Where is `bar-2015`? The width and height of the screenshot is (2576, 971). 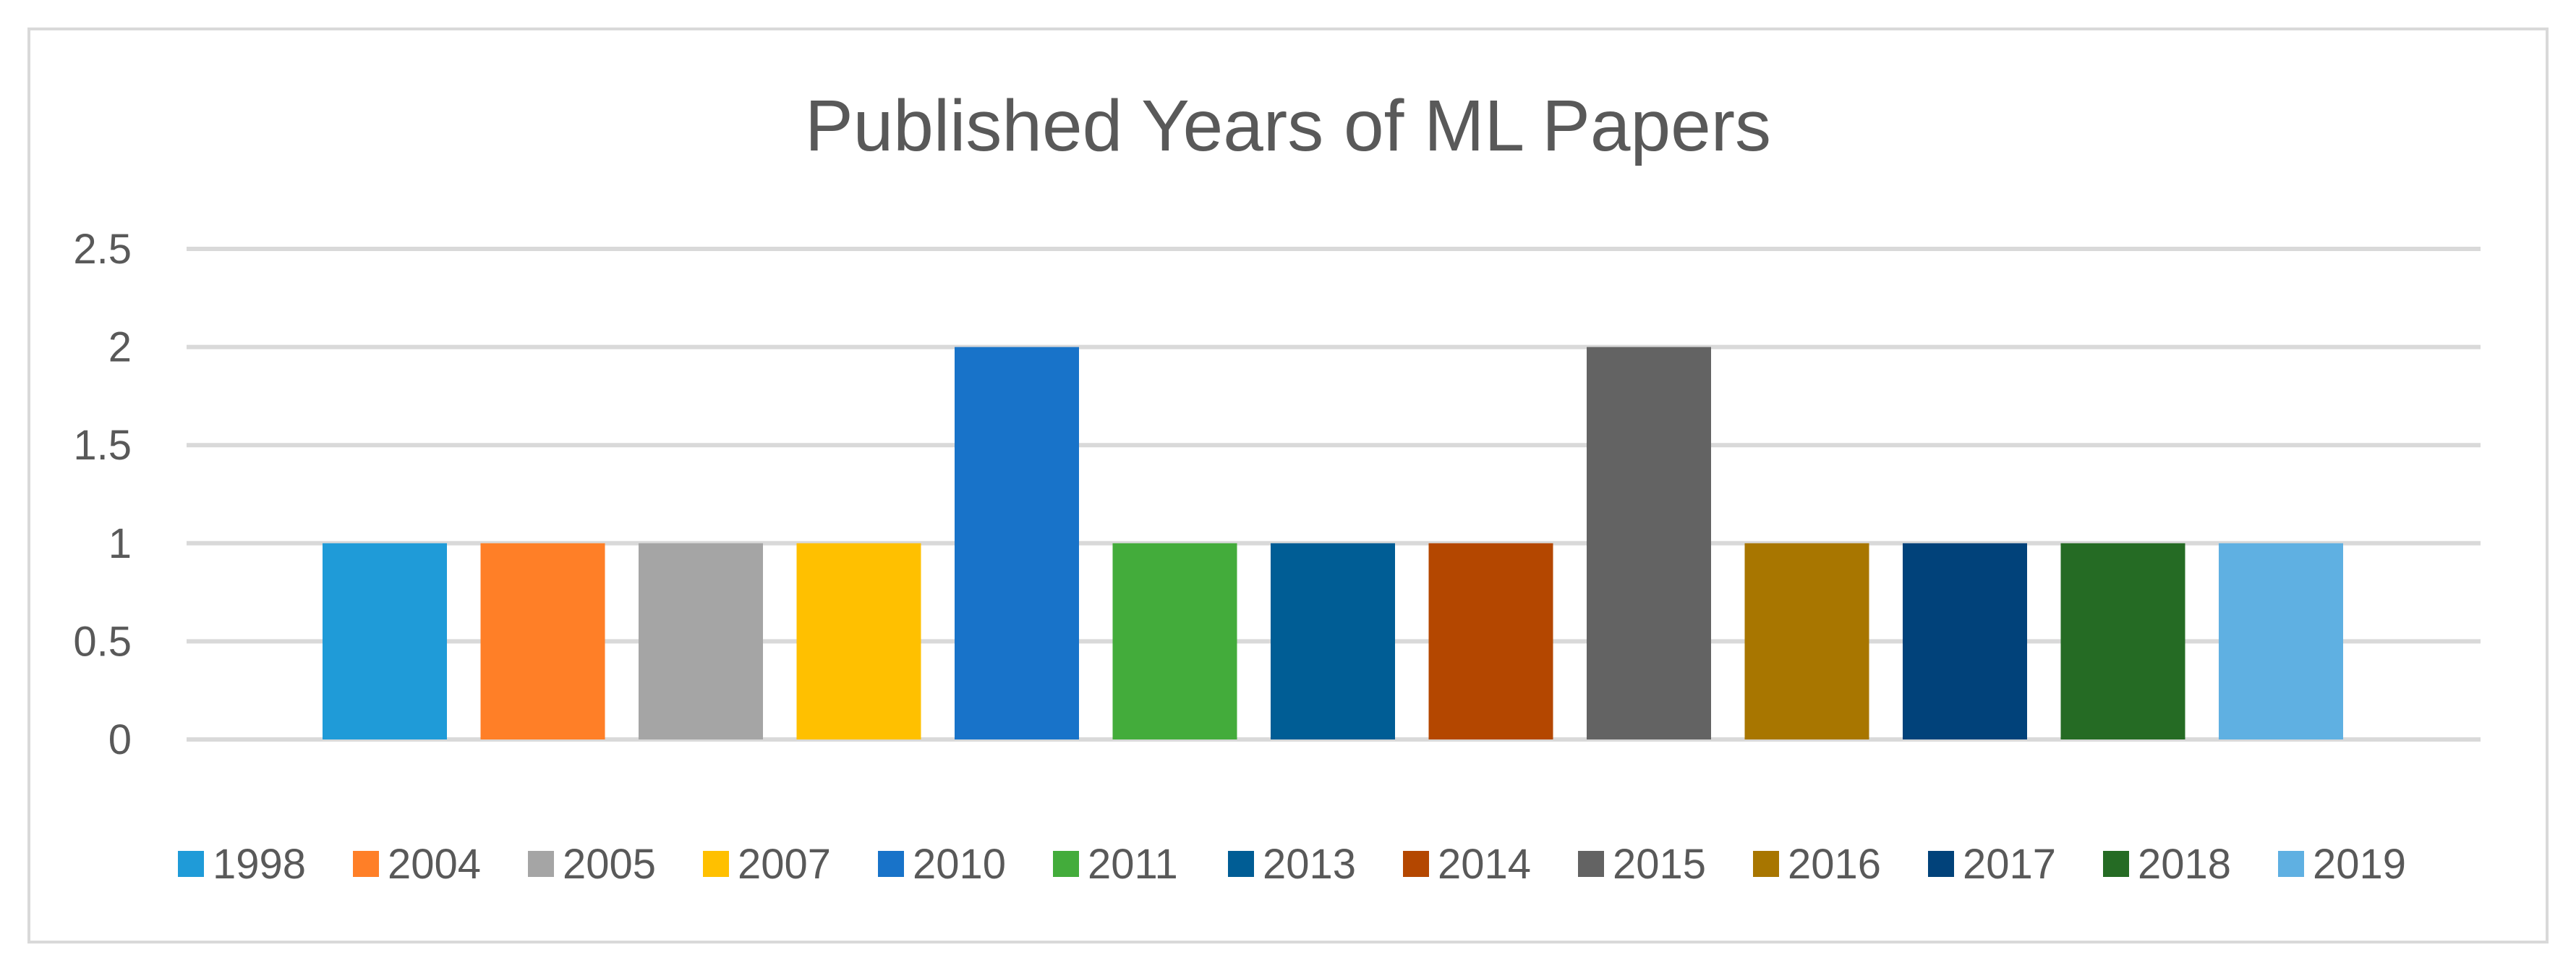 bar-2015 is located at coordinates (1649, 543).